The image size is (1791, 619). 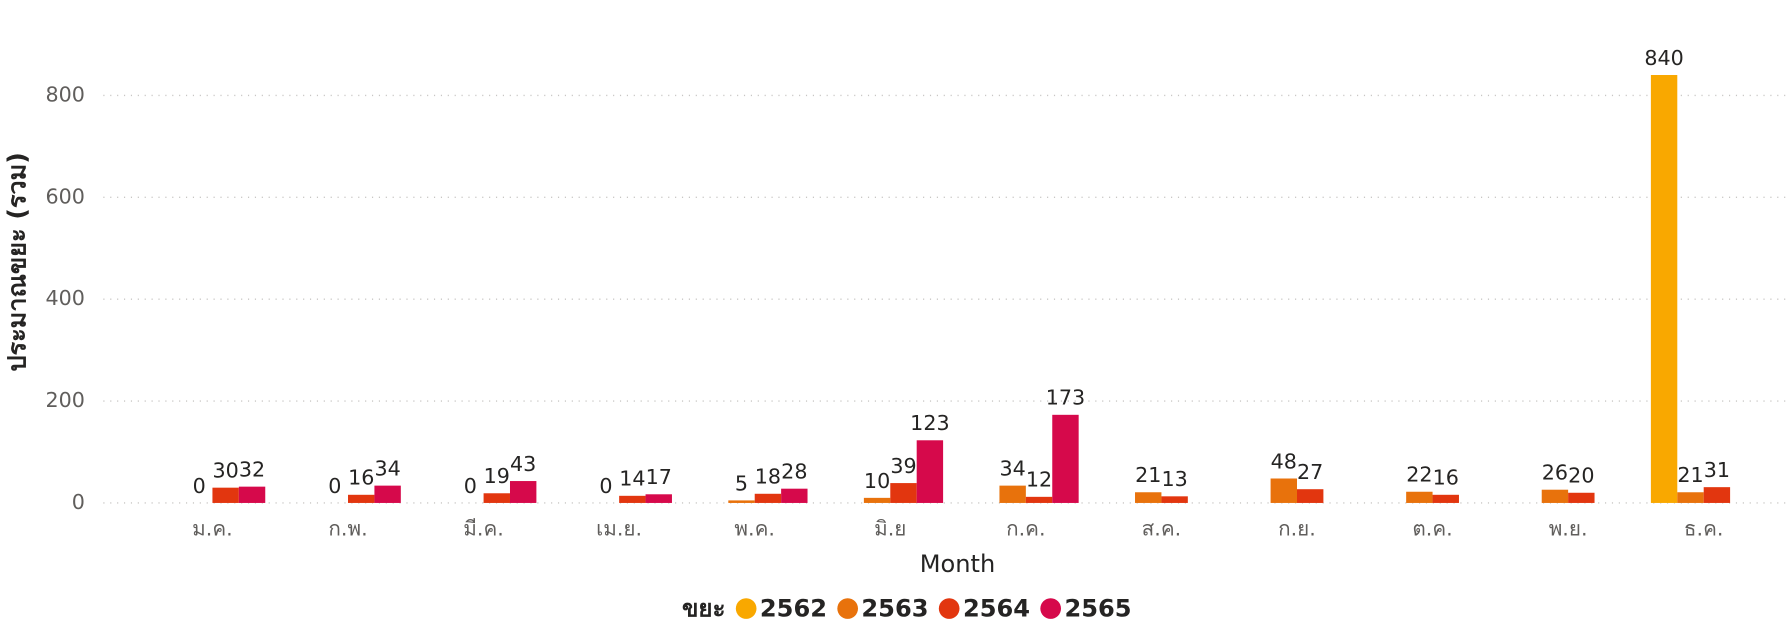 What do you see at coordinates (1581, 476) in the screenshot?
I see `data-label: 20` at bounding box center [1581, 476].